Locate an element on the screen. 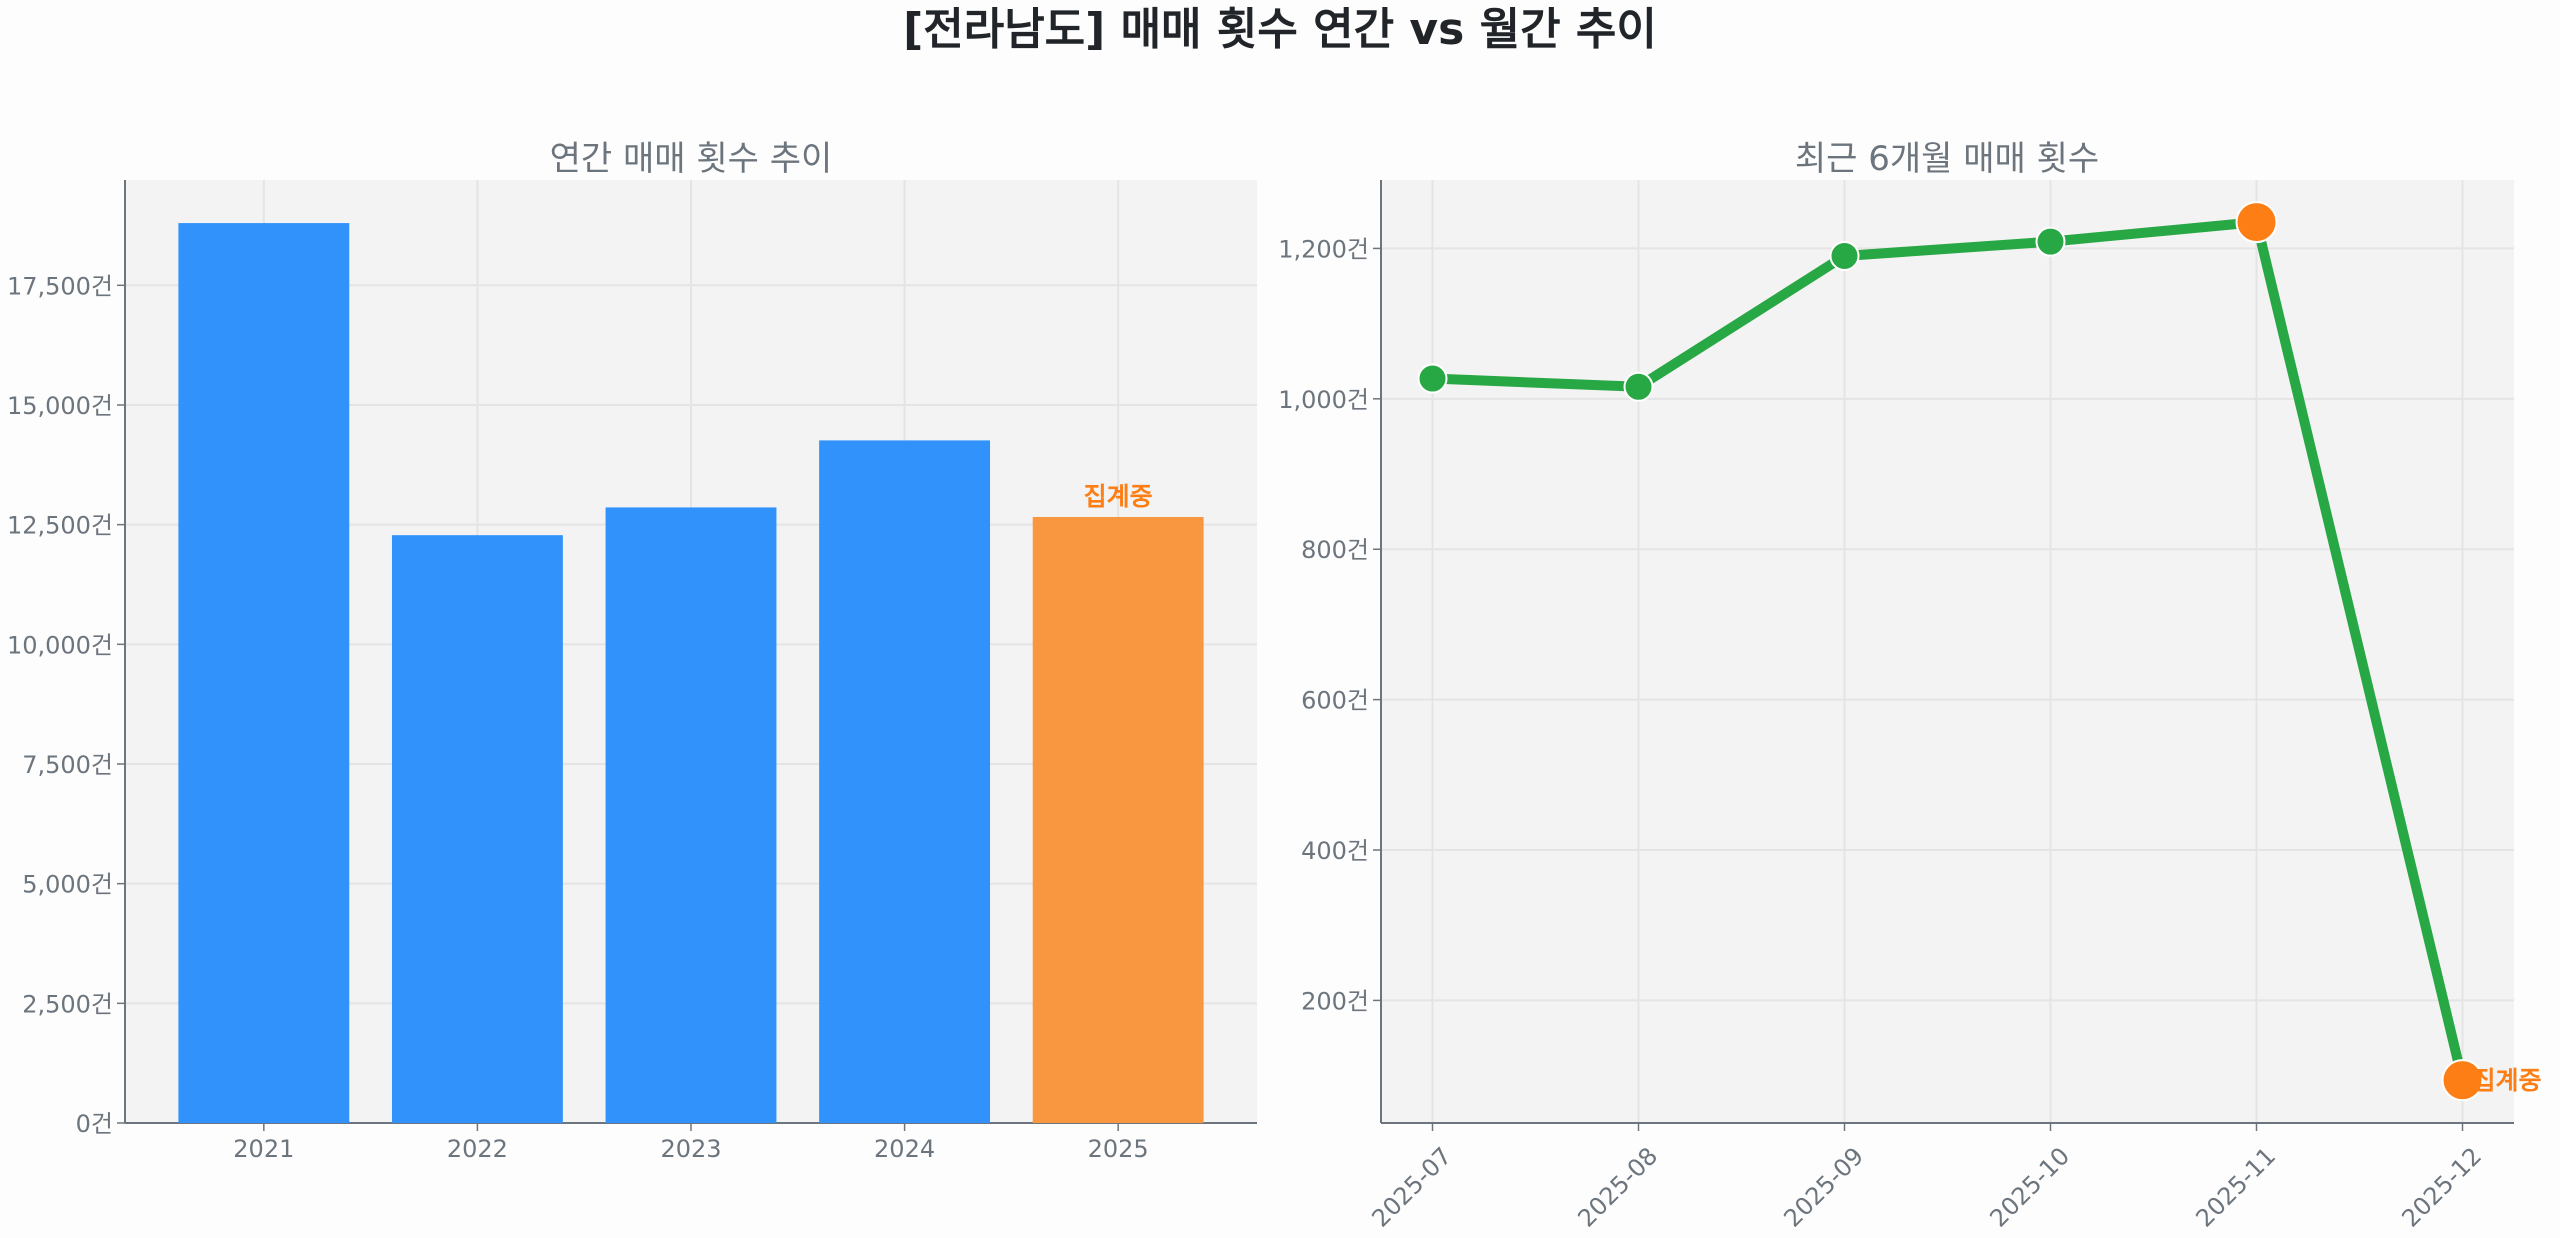  y-tick-label: 7,500건 is located at coordinates (67, 765).